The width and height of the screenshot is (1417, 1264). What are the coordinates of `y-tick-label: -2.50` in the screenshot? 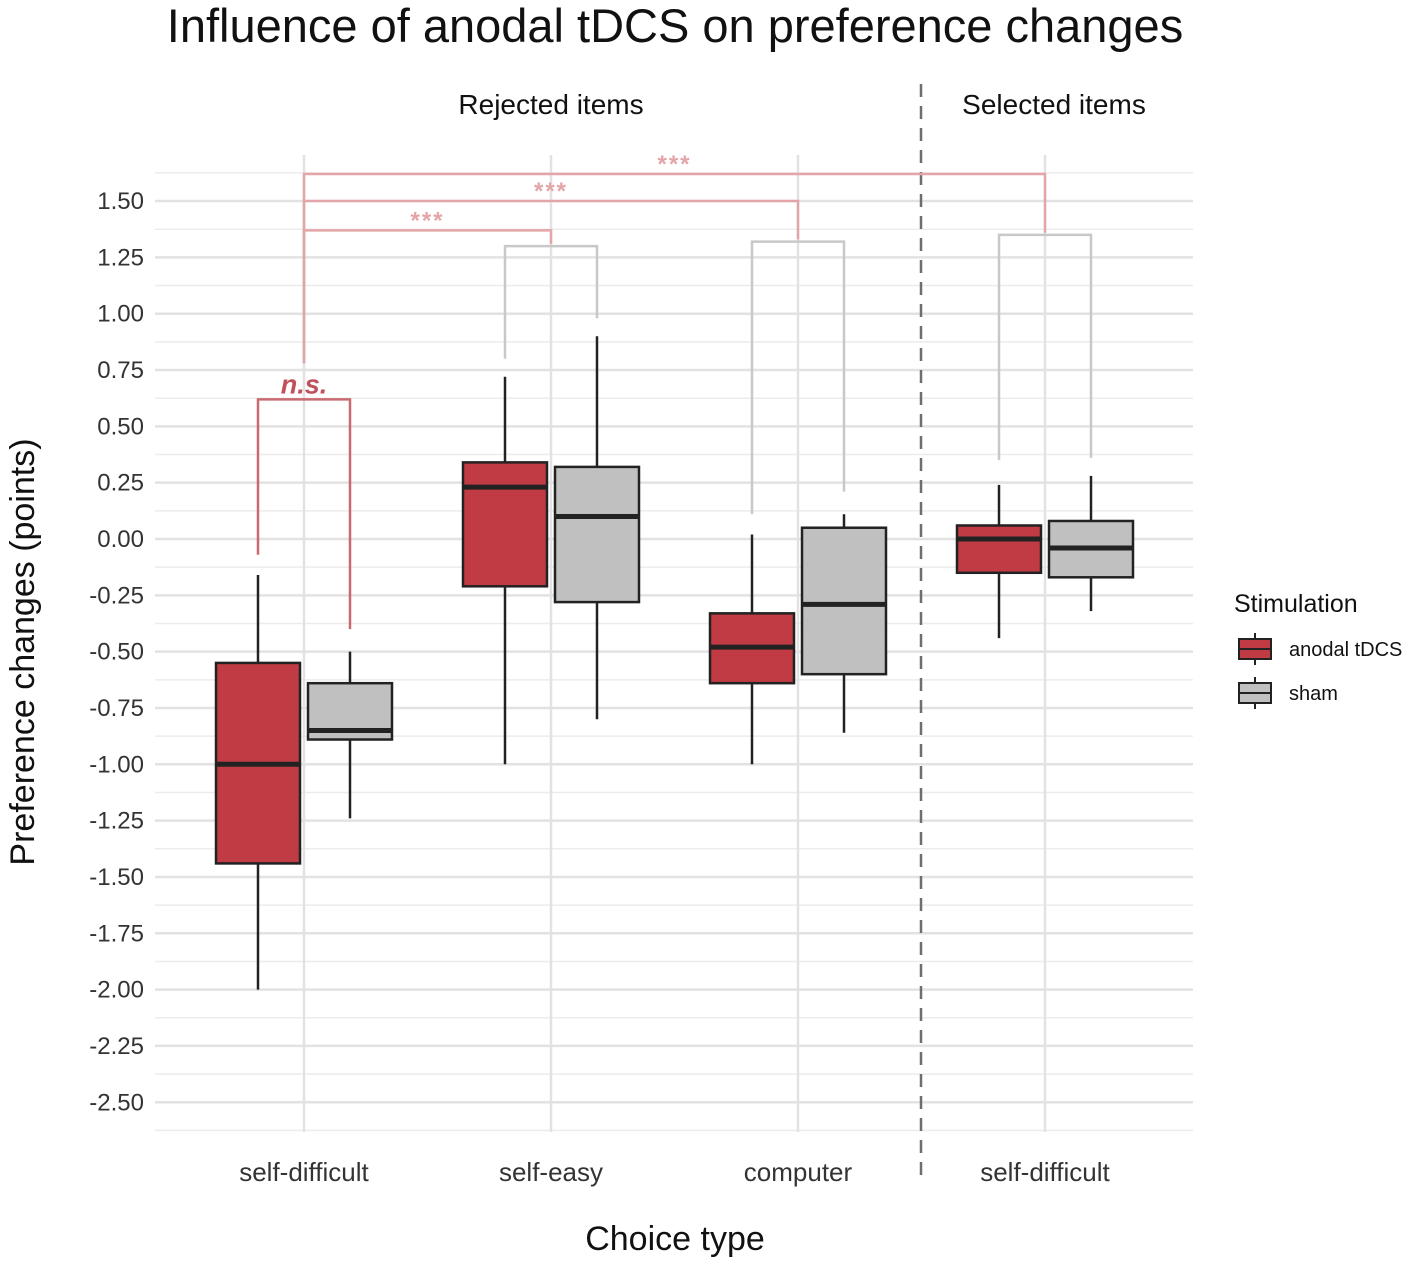 It's located at (116, 1102).